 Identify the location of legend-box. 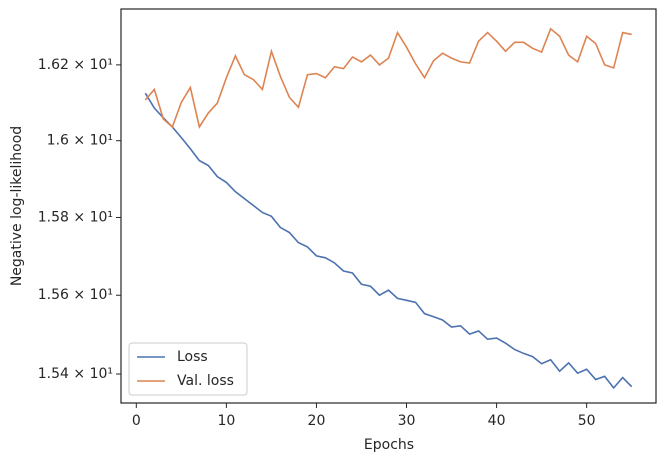
(188, 369).